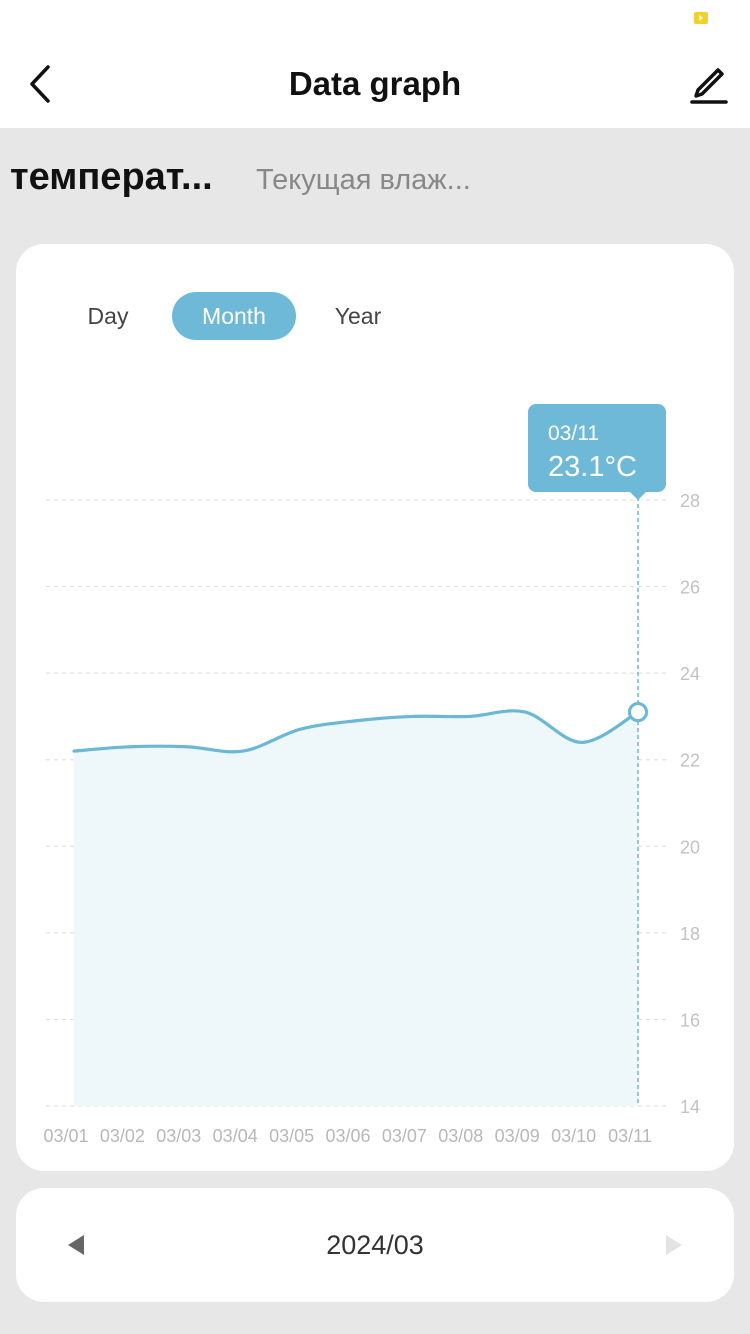  I want to click on series-line, so click(356, 731).